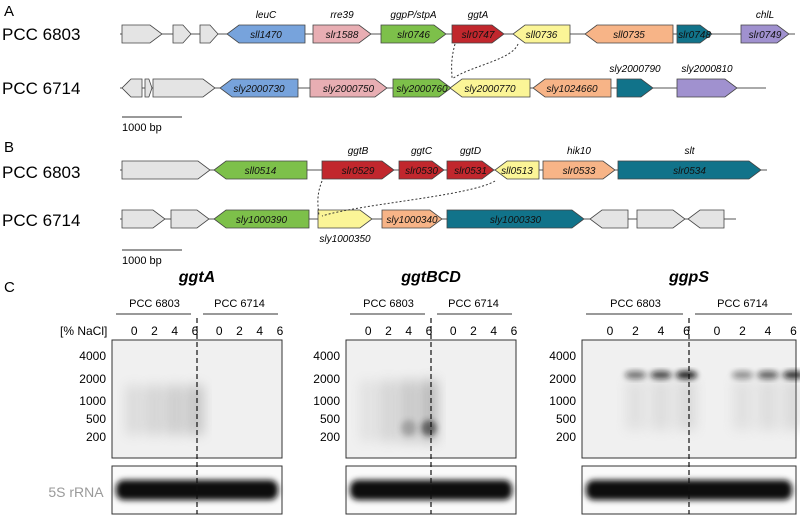 The height and width of the screenshot is (520, 800). I want to click on gene-yellow: sly1000350, so click(345, 227).